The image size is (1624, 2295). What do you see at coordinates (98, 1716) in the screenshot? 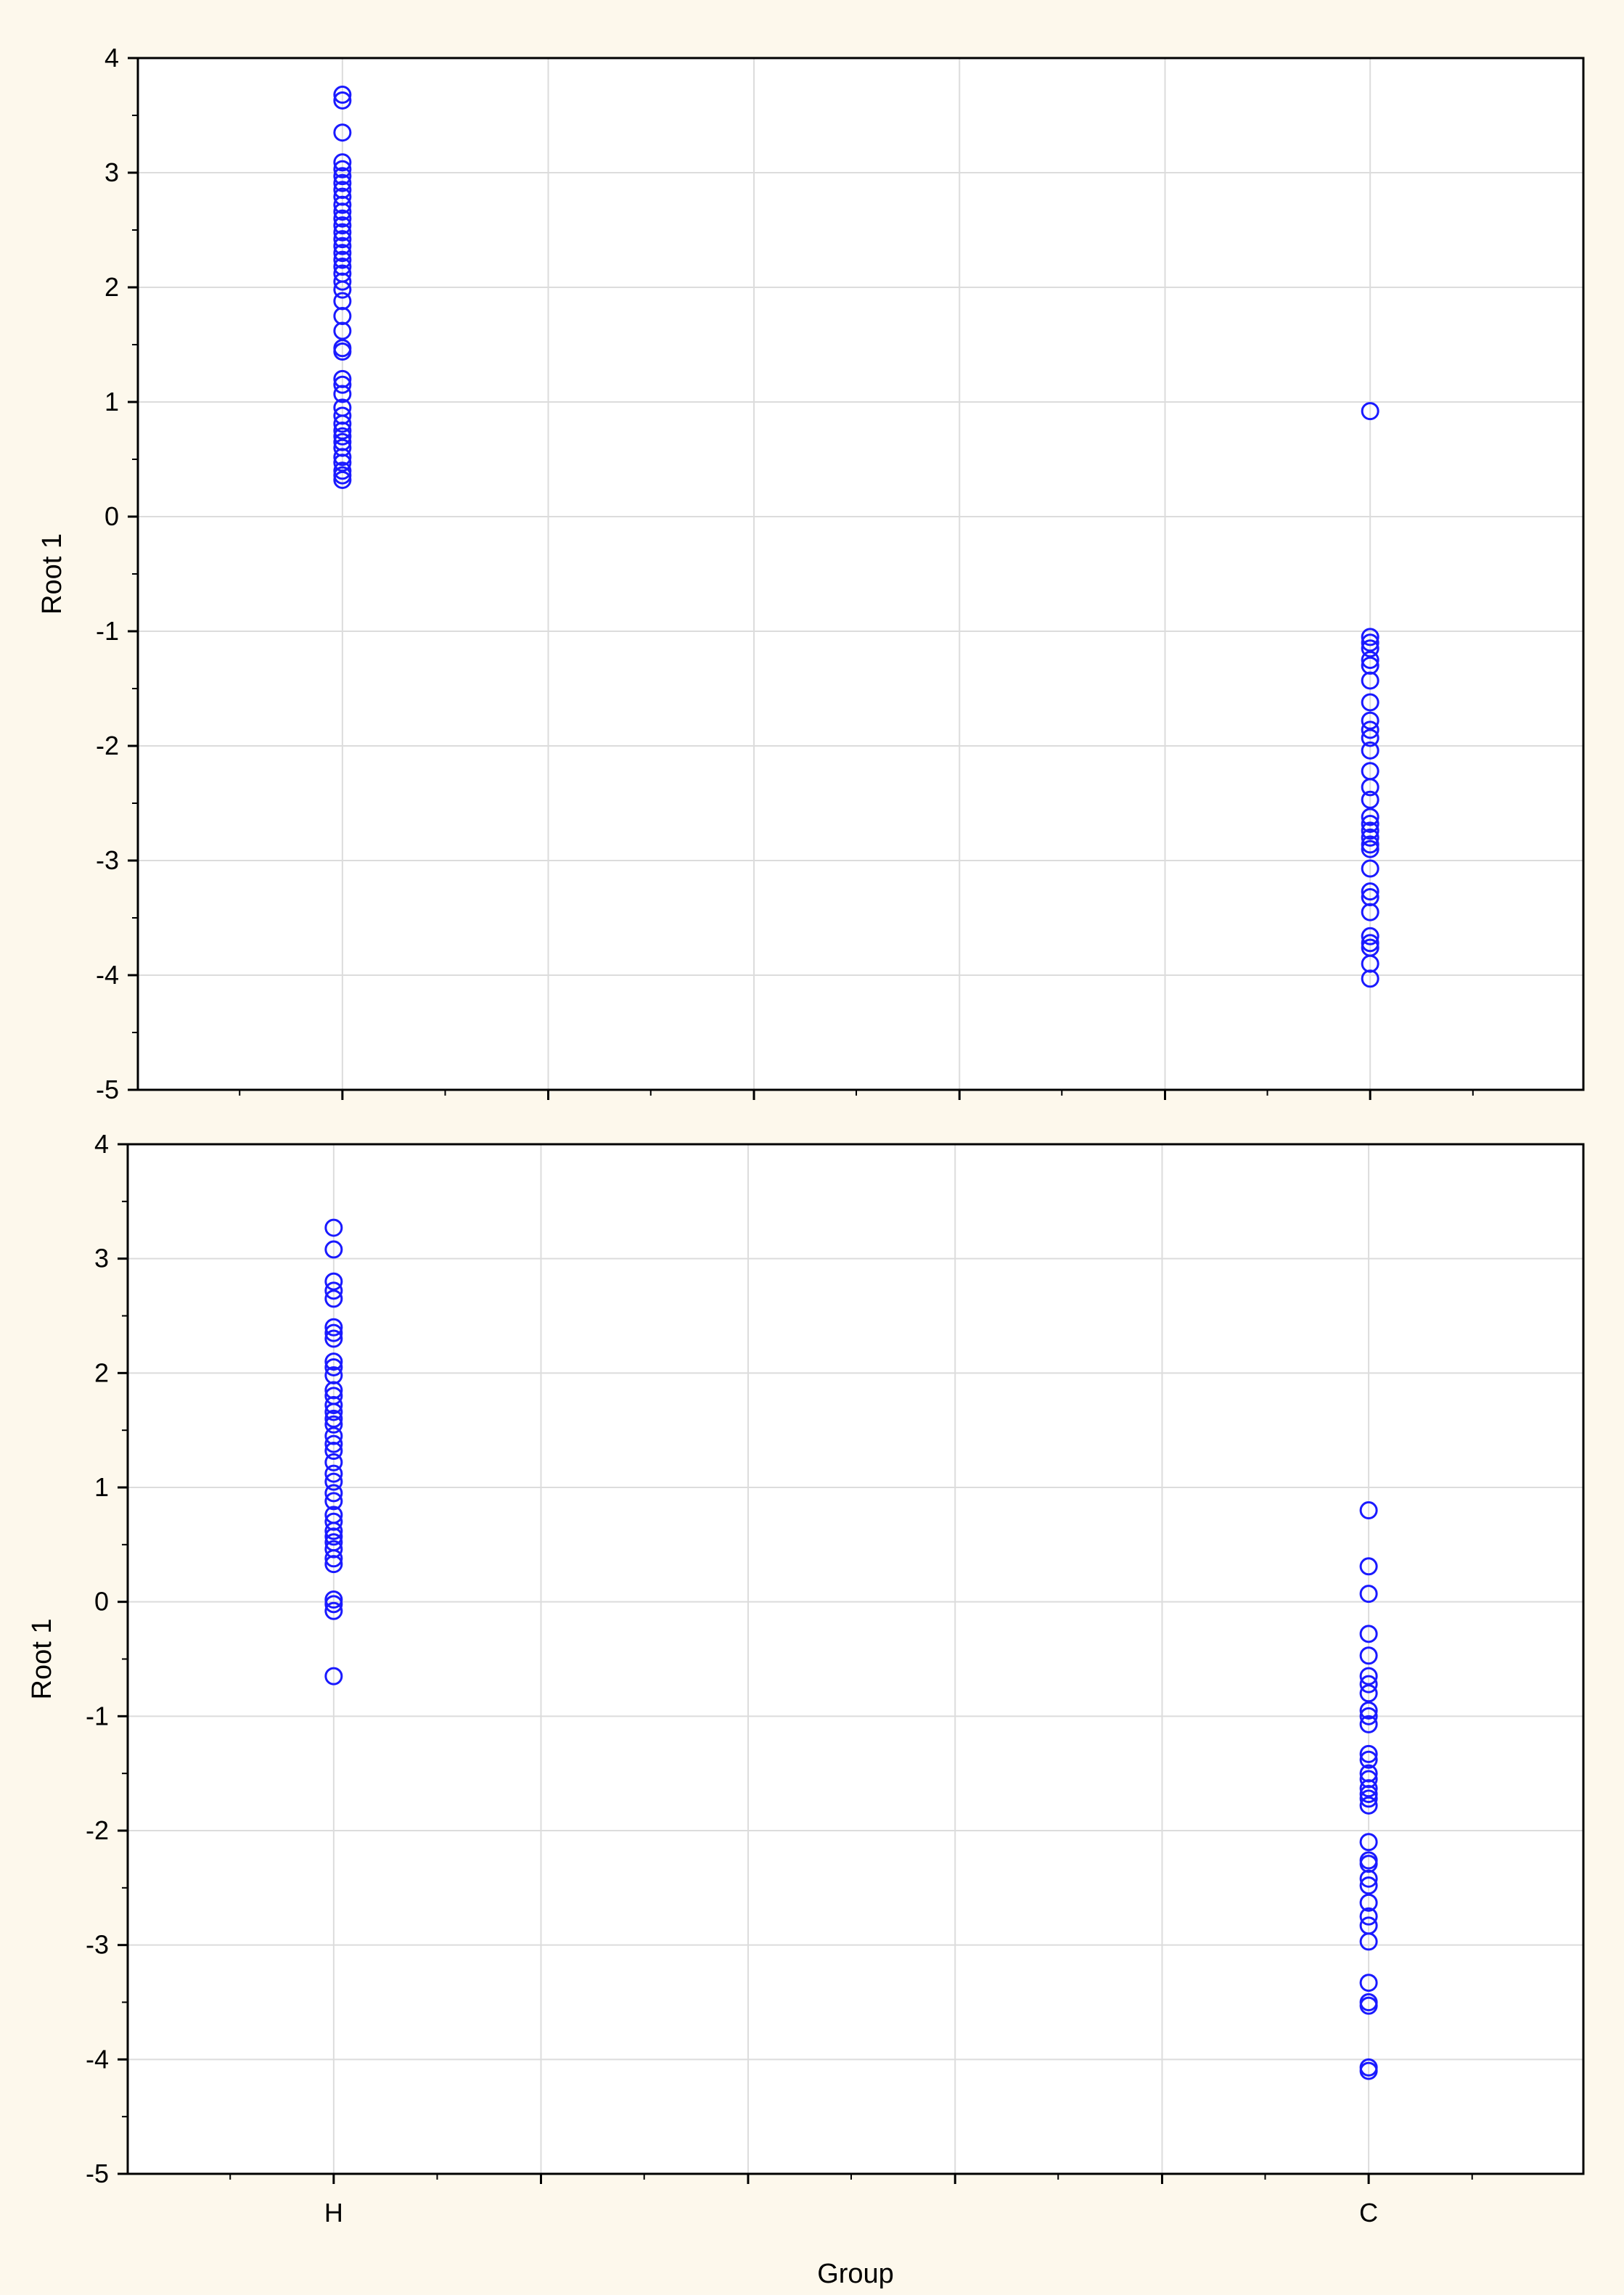
I see `y-tick-label: -1` at bounding box center [98, 1716].